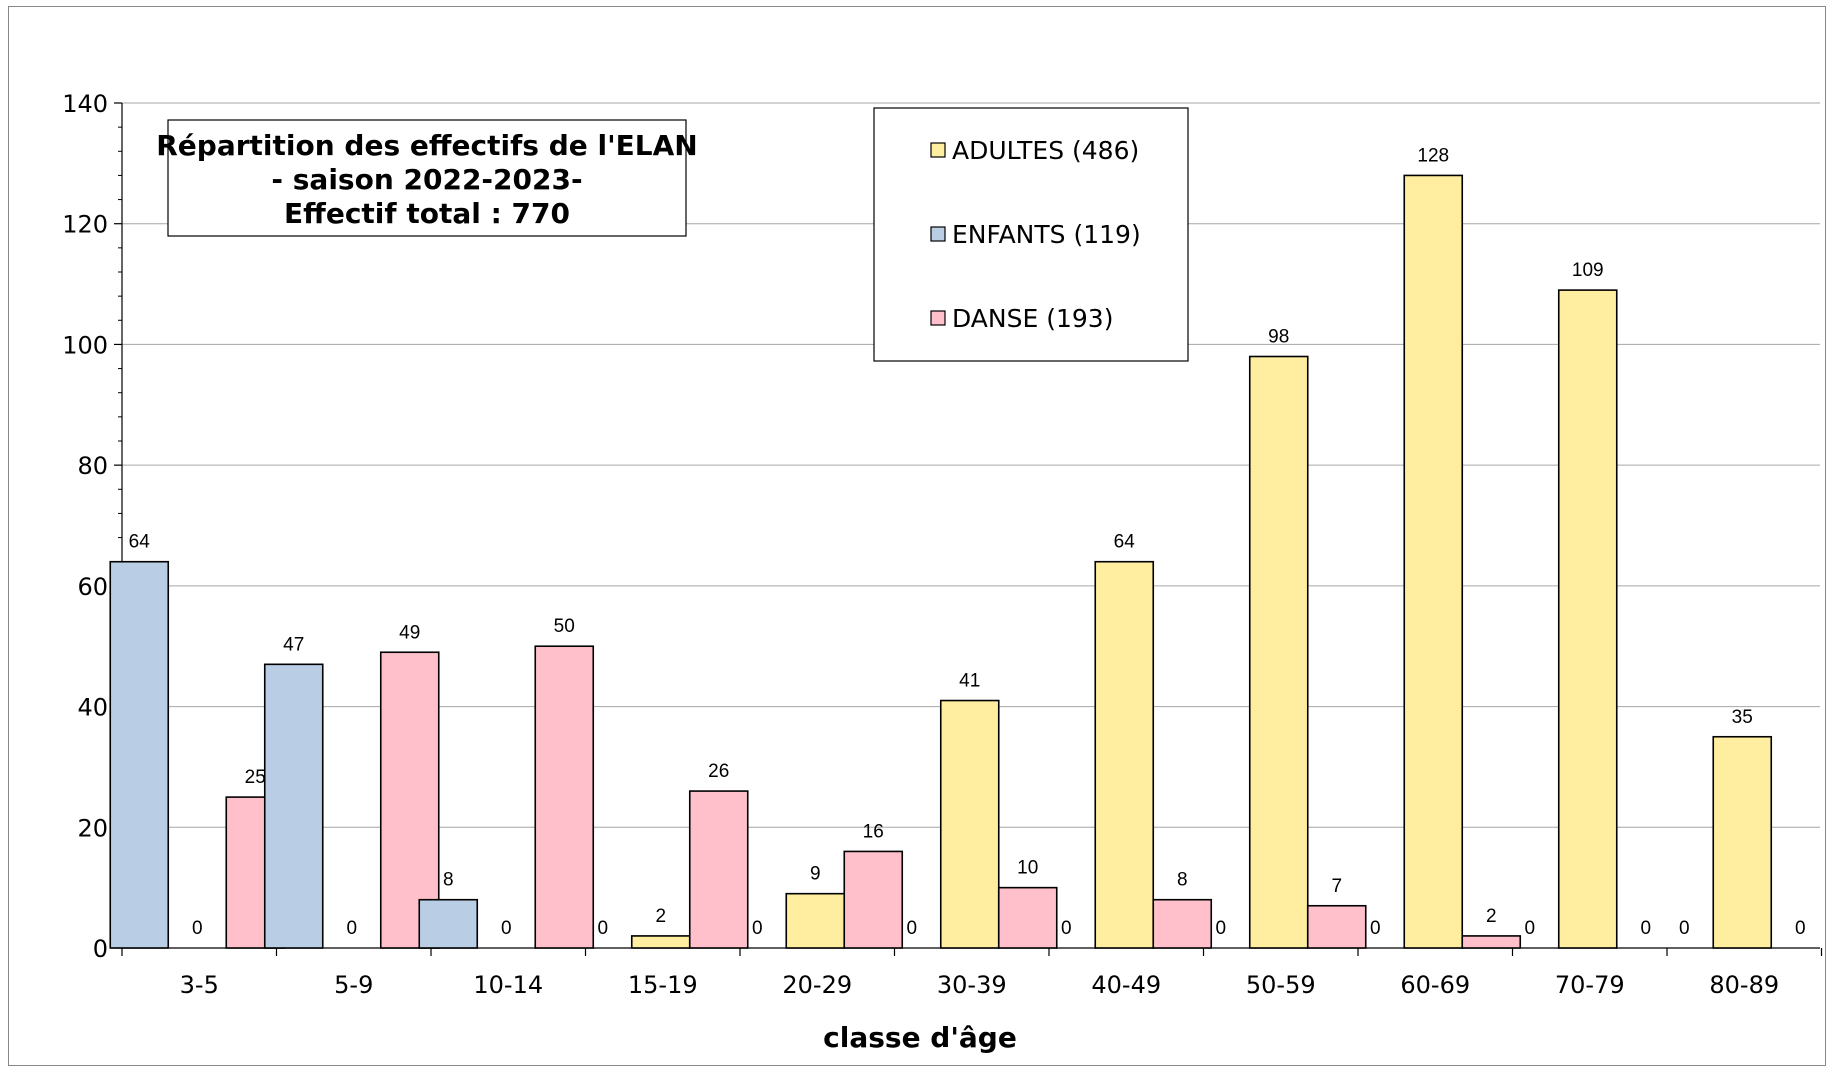 Image resolution: width=1835 pixels, height=1075 pixels. Describe the element at coordinates (1588, 270) in the screenshot. I see `data-label-adultes: 109` at that location.